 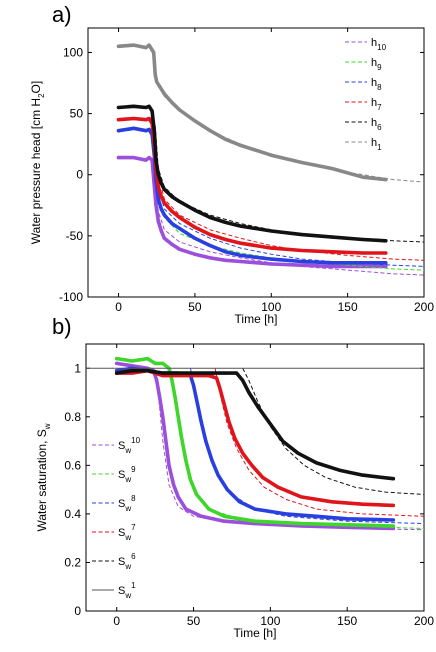 What do you see at coordinates (289, 225) in the screenshot?
I see `series-10-simulated-line` at bounding box center [289, 225].